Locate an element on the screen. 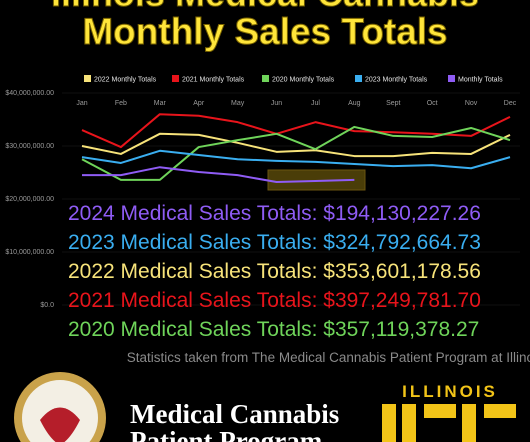 The height and width of the screenshot is (442, 530). x-tick-label: Feb is located at coordinates (121, 103).